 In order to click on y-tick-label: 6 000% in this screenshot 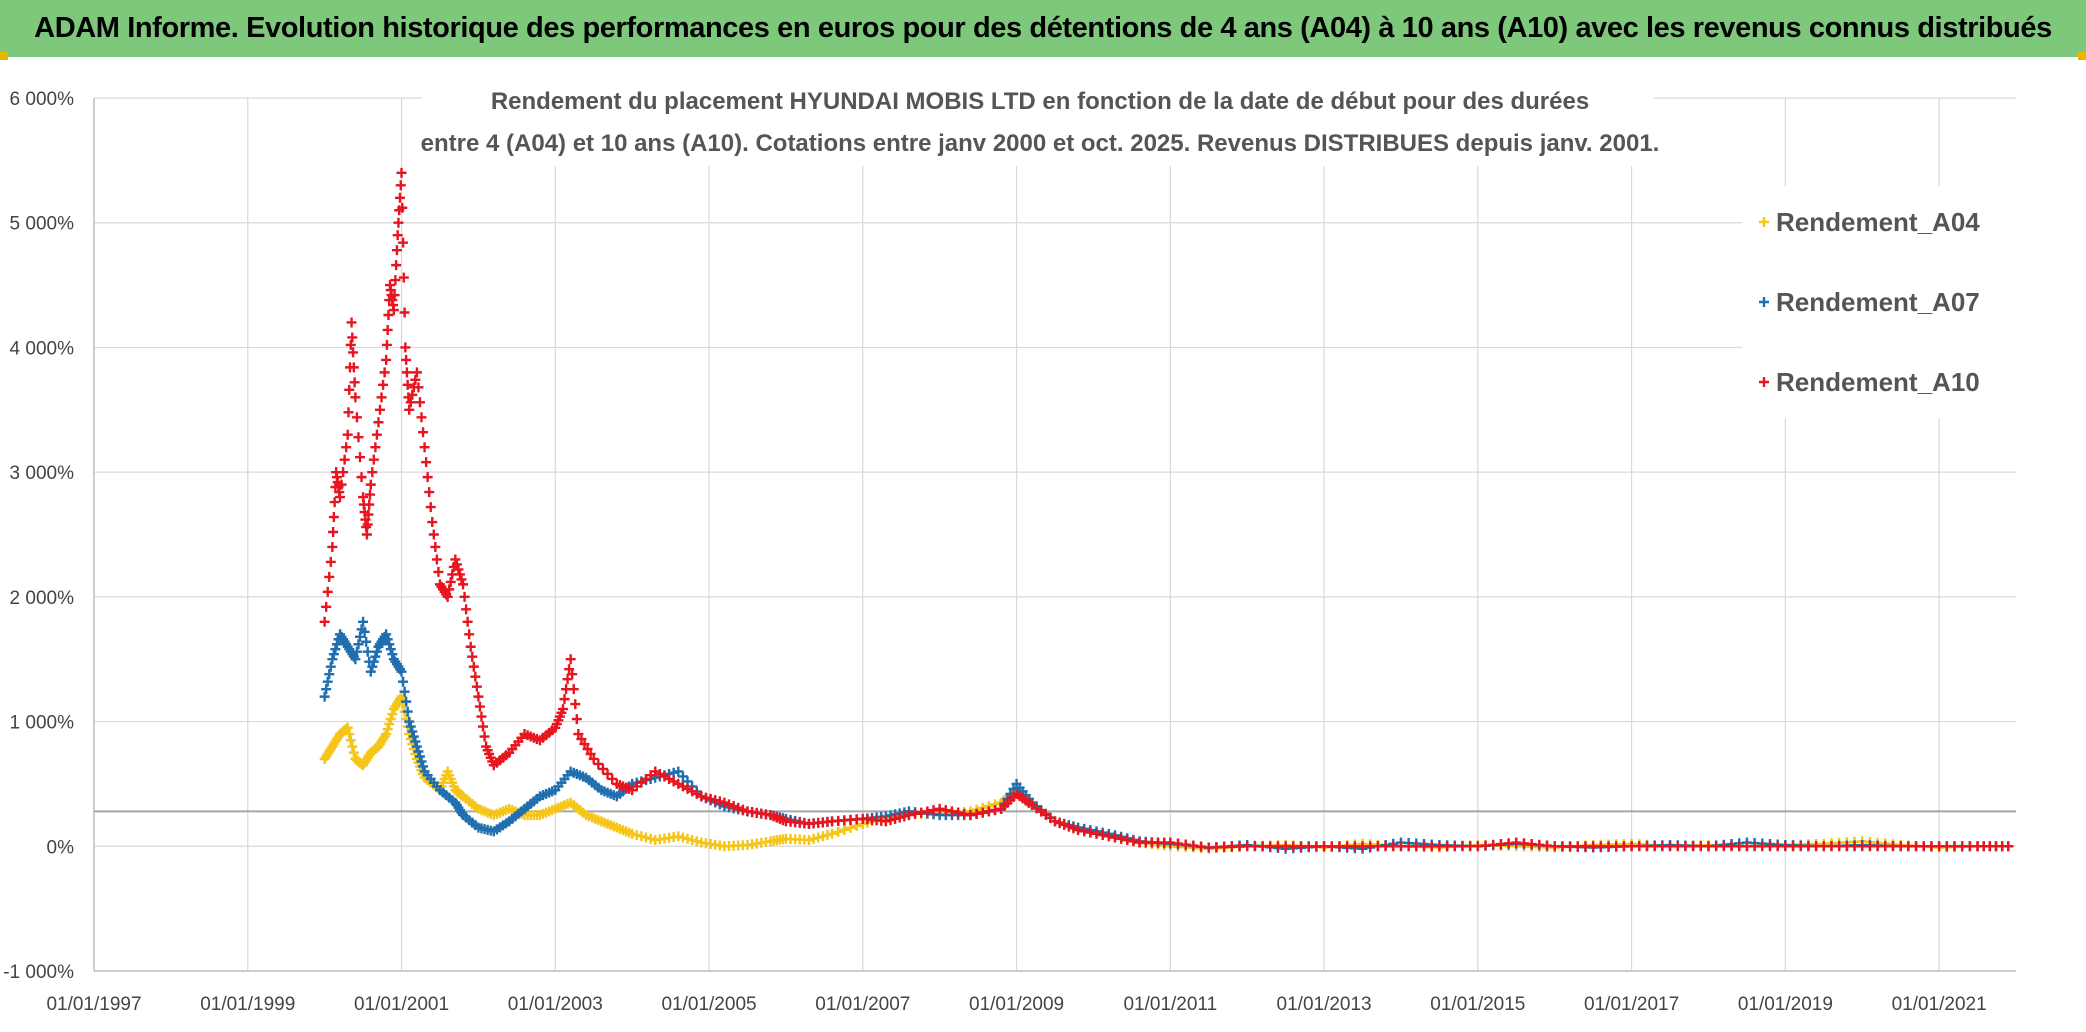, I will do `click(42, 99)`.